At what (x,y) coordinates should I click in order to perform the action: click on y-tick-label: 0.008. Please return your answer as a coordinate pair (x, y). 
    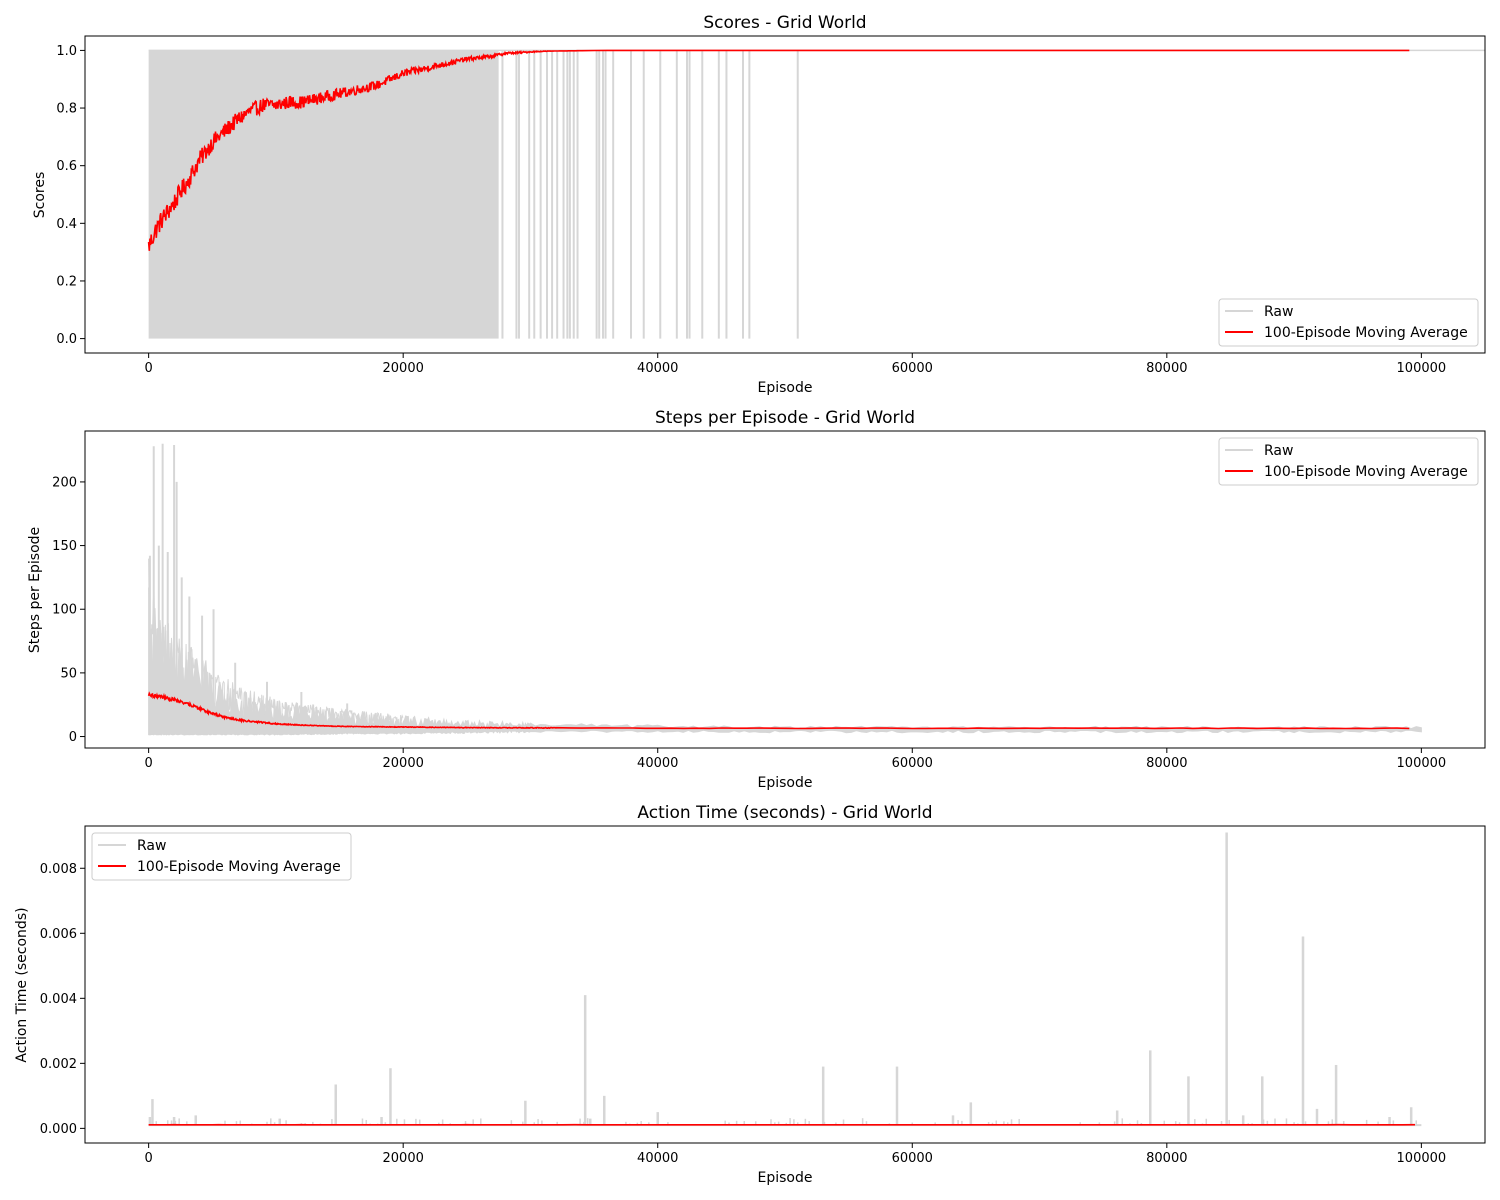
    Looking at the image, I should click on (58, 869).